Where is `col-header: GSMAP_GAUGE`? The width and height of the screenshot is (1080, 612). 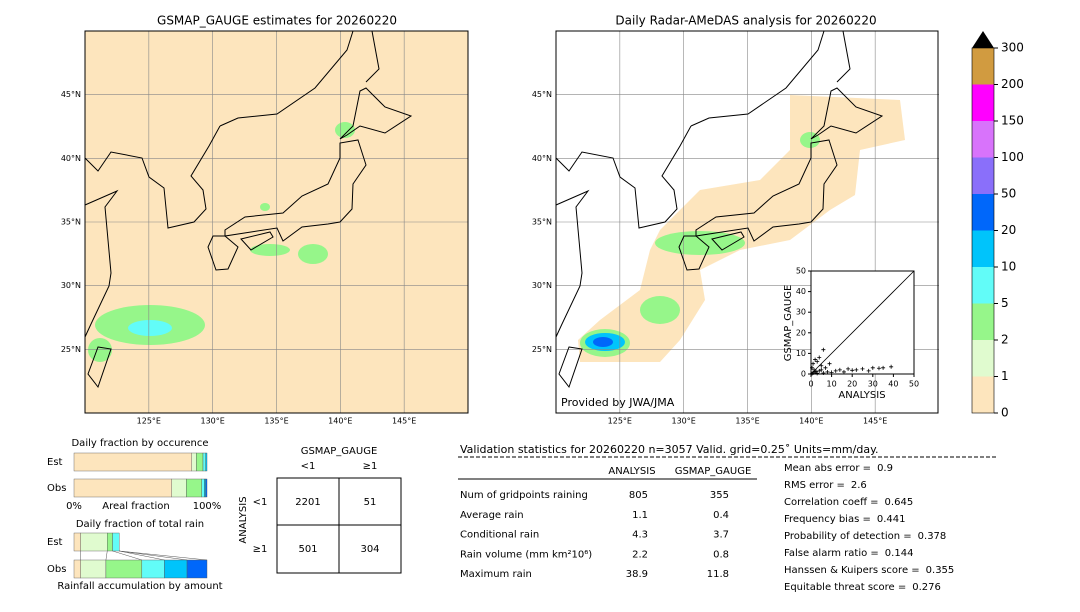 col-header: GSMAP_GAUGE is located at coordinates (713, 471).